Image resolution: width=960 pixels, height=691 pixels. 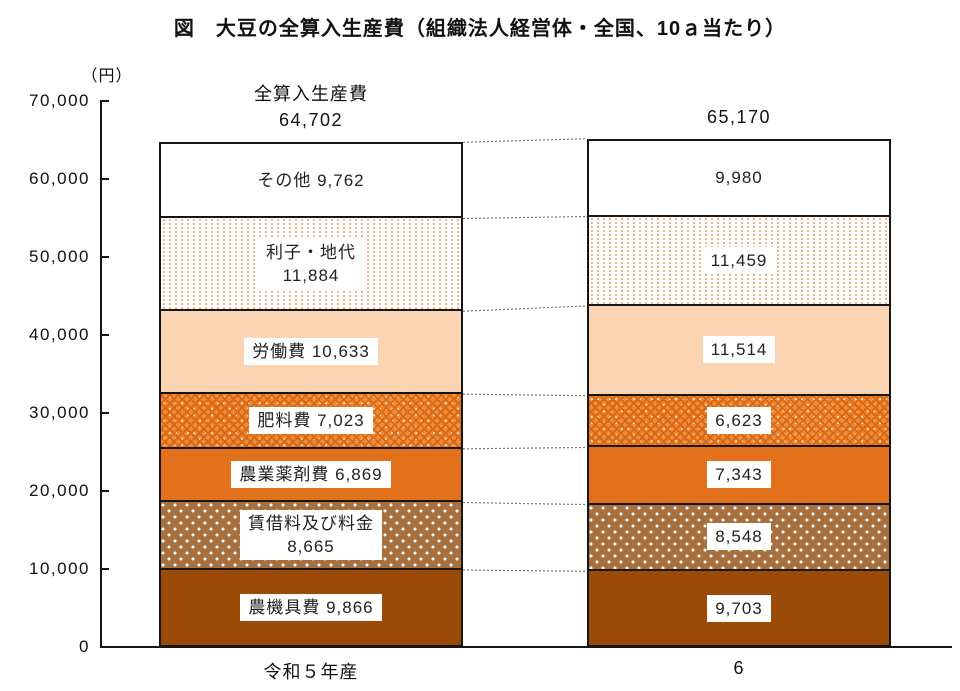 I want to click on chart-title: 図 大豆の全算入生産費（組織法人経営体・全国、10ａ当たり）, so click(x=480, y=29).